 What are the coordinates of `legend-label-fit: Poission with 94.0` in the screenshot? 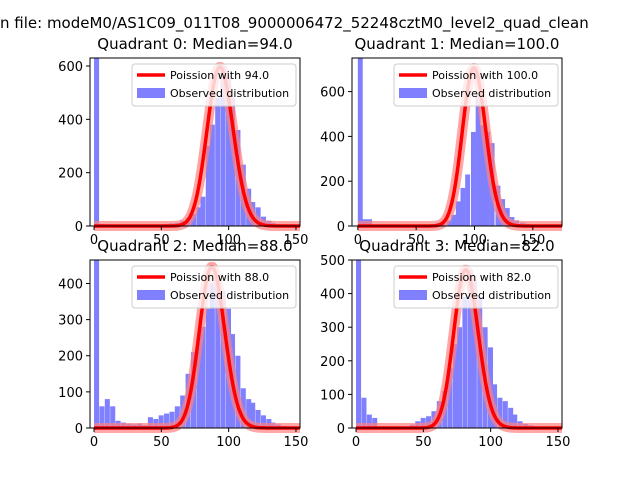 It's located at (219, 75).